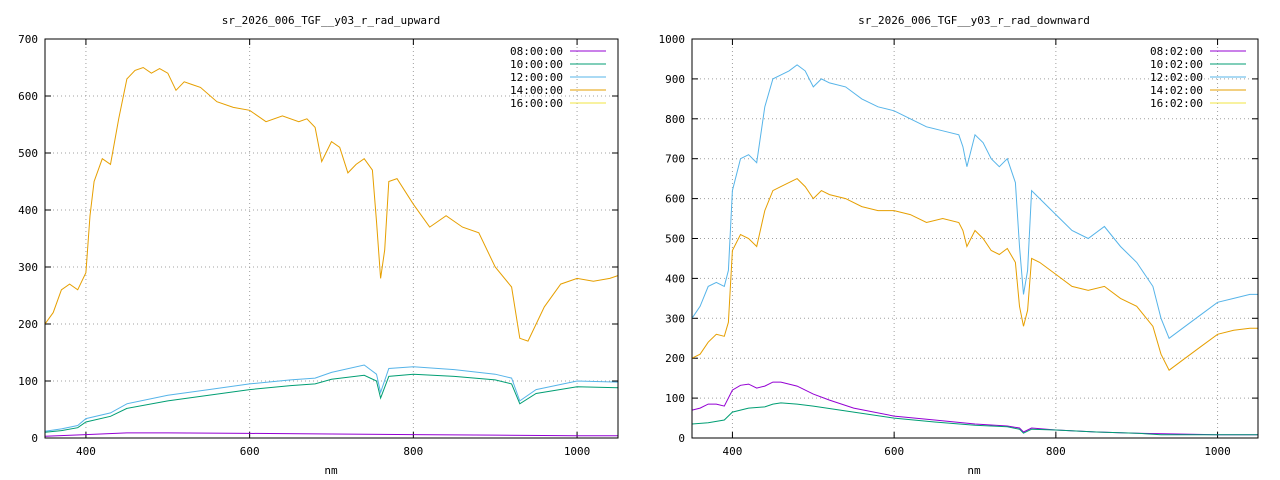 Image resolution: width=1280 pixels, height=480 pixels. Describe the element at coordinates (974, 470) in the screenshot. I see `x-axis-label-downward: nm` at that location.